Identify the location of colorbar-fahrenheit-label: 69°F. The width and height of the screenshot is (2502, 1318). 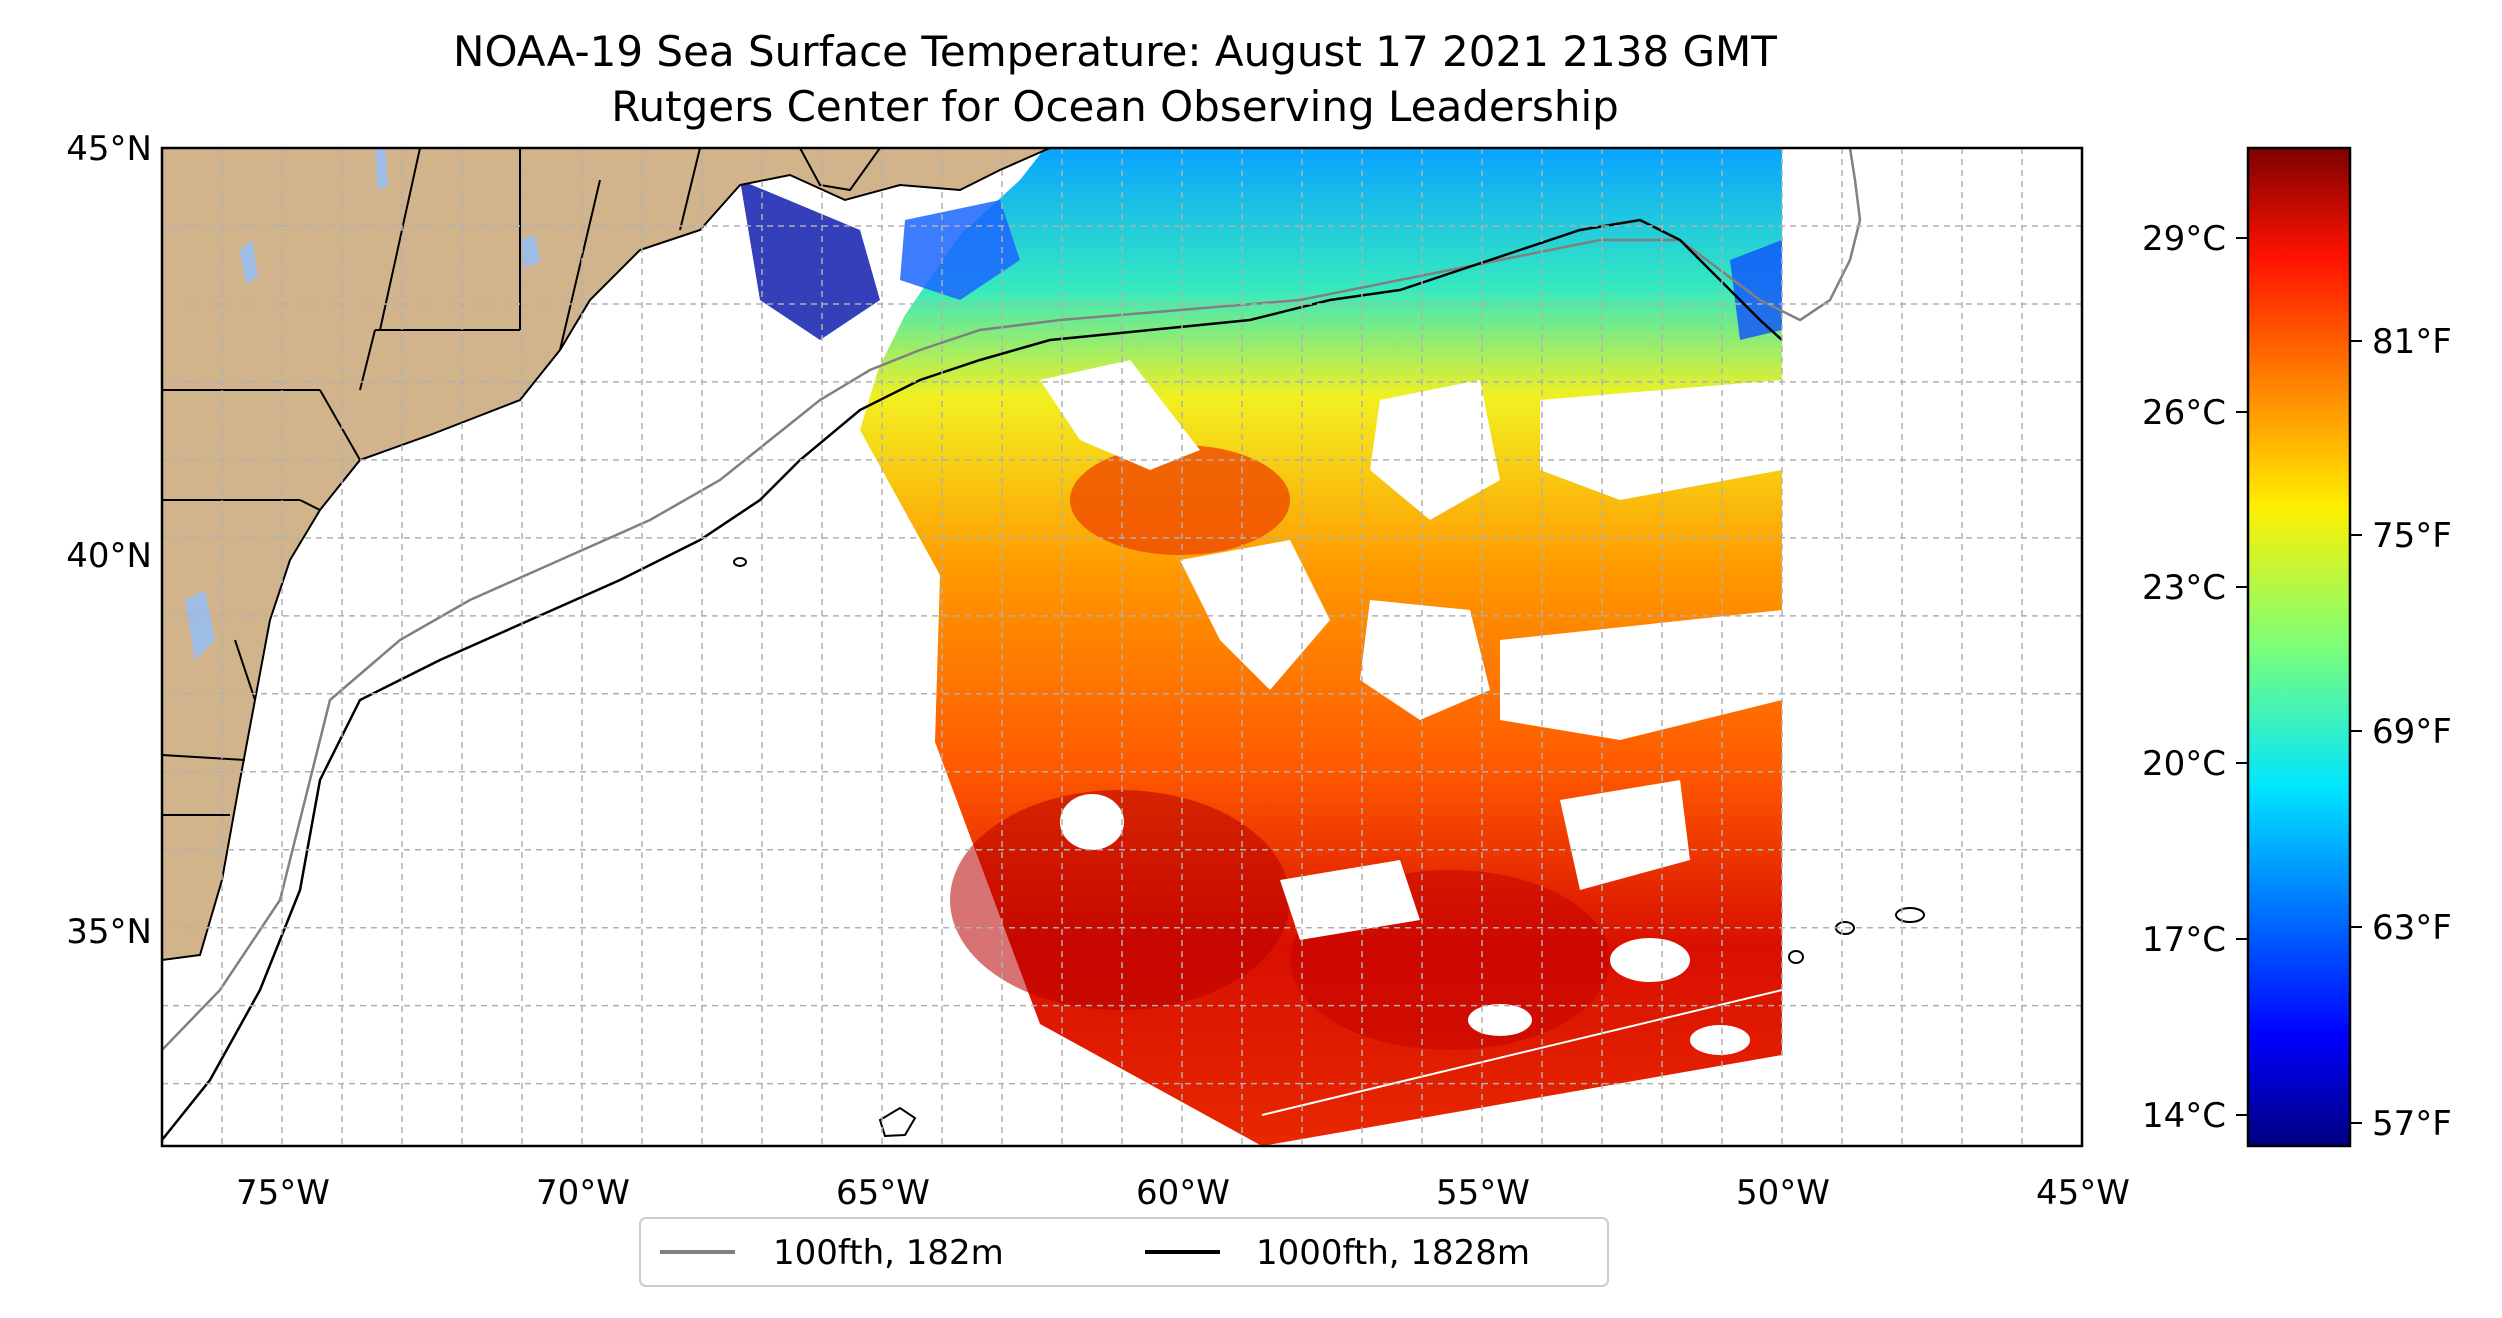
(2412, 732).